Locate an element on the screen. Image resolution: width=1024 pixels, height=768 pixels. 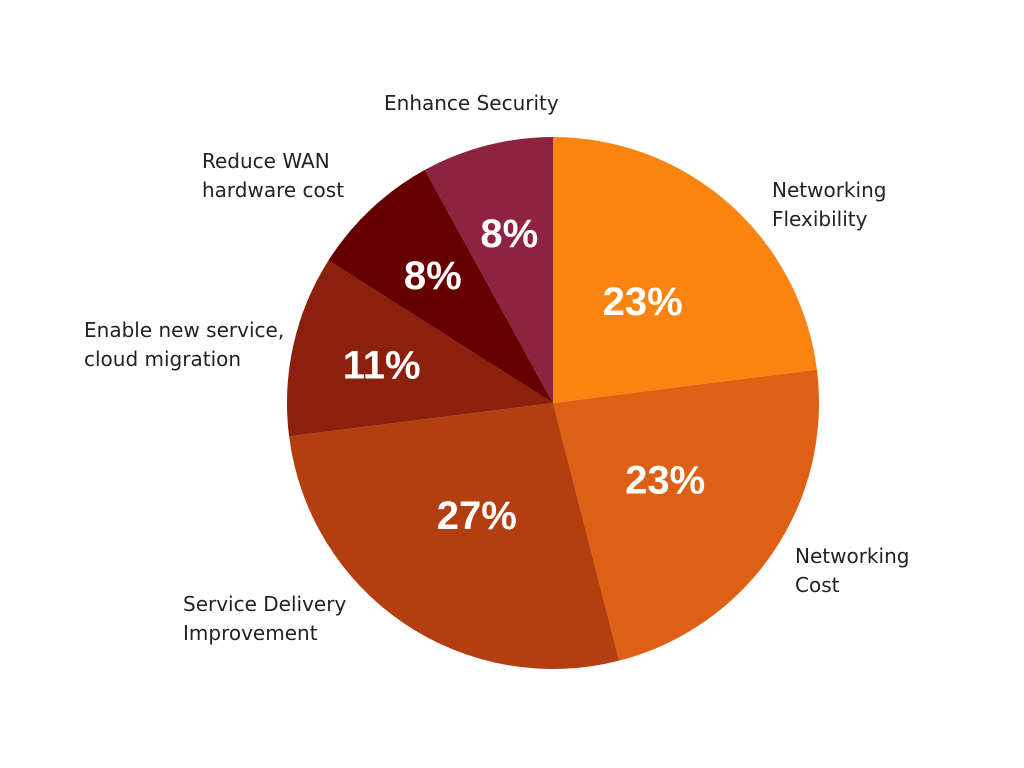
slice-category-label-line: Enable new service, is located at coordinates (184, 330).